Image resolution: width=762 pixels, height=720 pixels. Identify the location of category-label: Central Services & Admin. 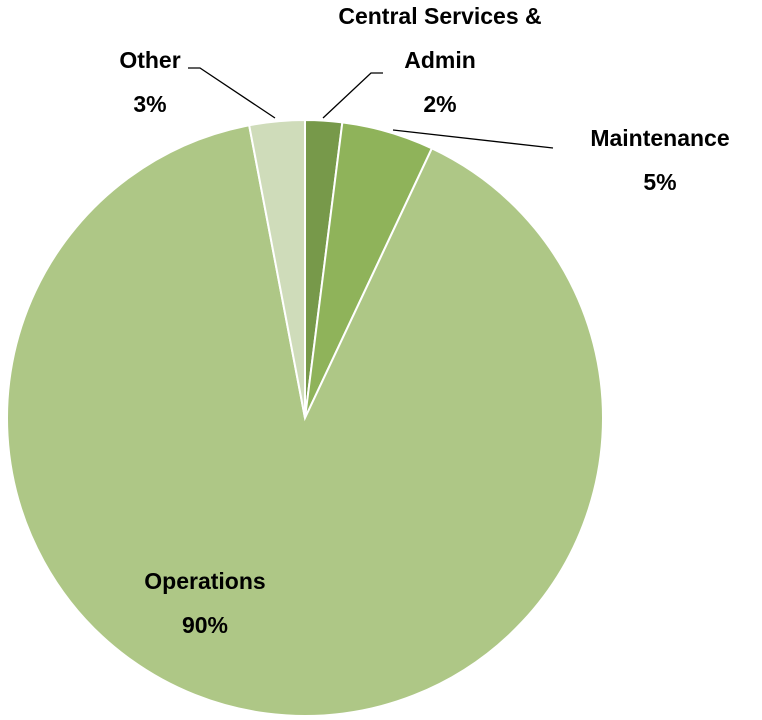
(439, 38).